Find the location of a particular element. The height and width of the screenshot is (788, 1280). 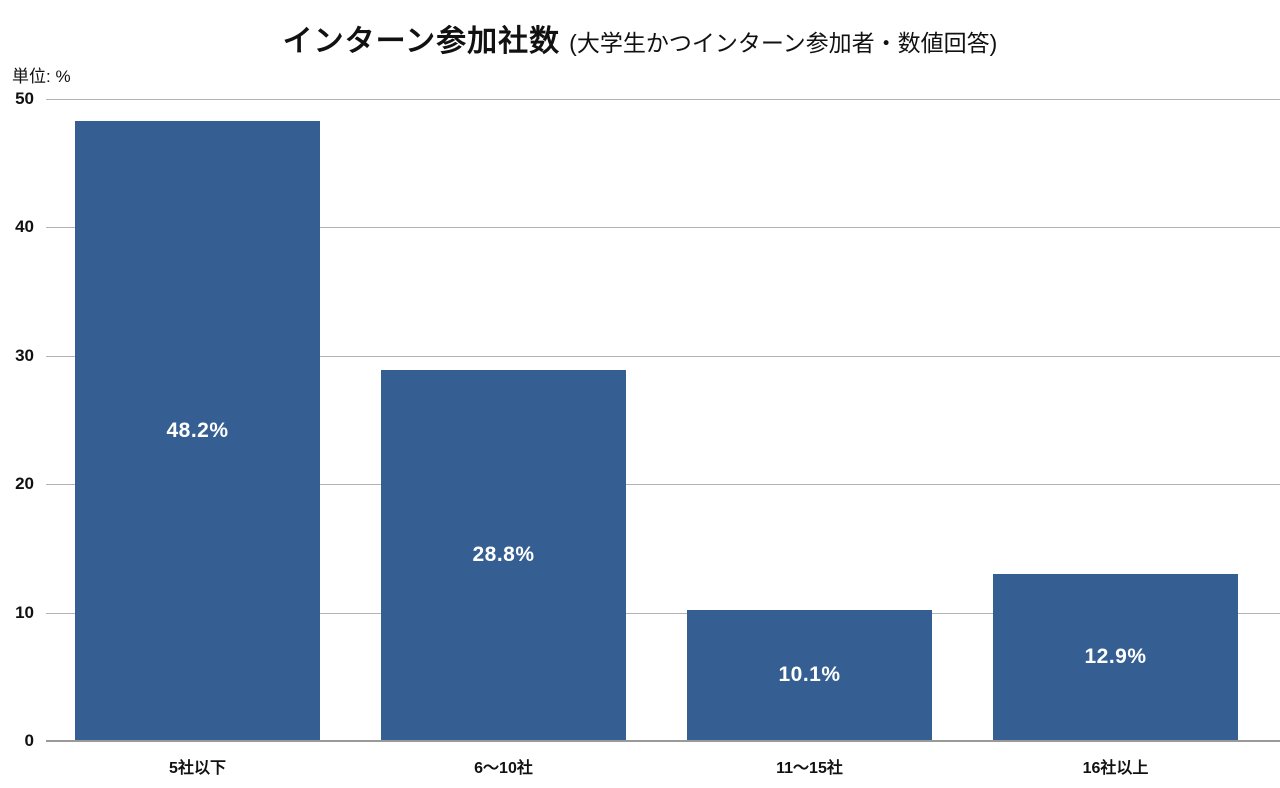

bar-4: 12.9% is located at coordinates (1115, 657).